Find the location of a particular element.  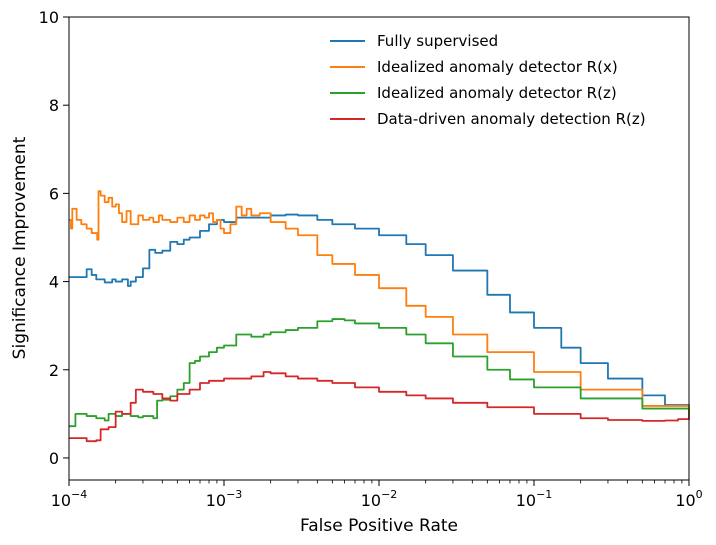

y-tick-label: 6 is located at coordinates (54, 193).